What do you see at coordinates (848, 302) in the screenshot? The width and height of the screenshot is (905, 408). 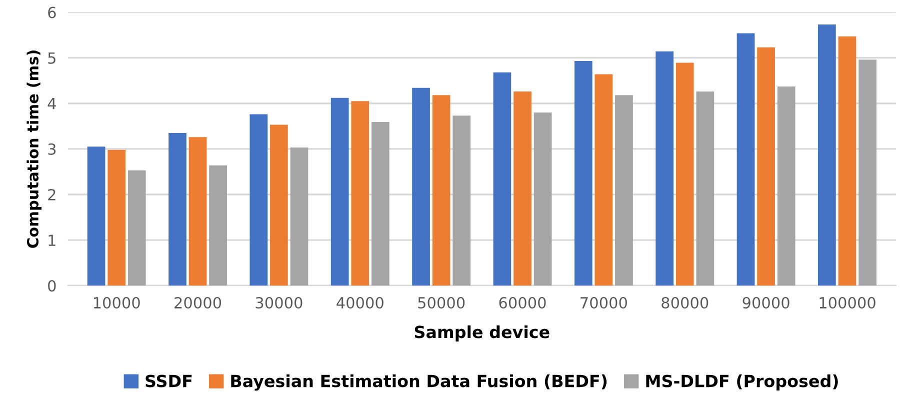 I see `x-tick-label: 100000` at bounding box center [848, 302].